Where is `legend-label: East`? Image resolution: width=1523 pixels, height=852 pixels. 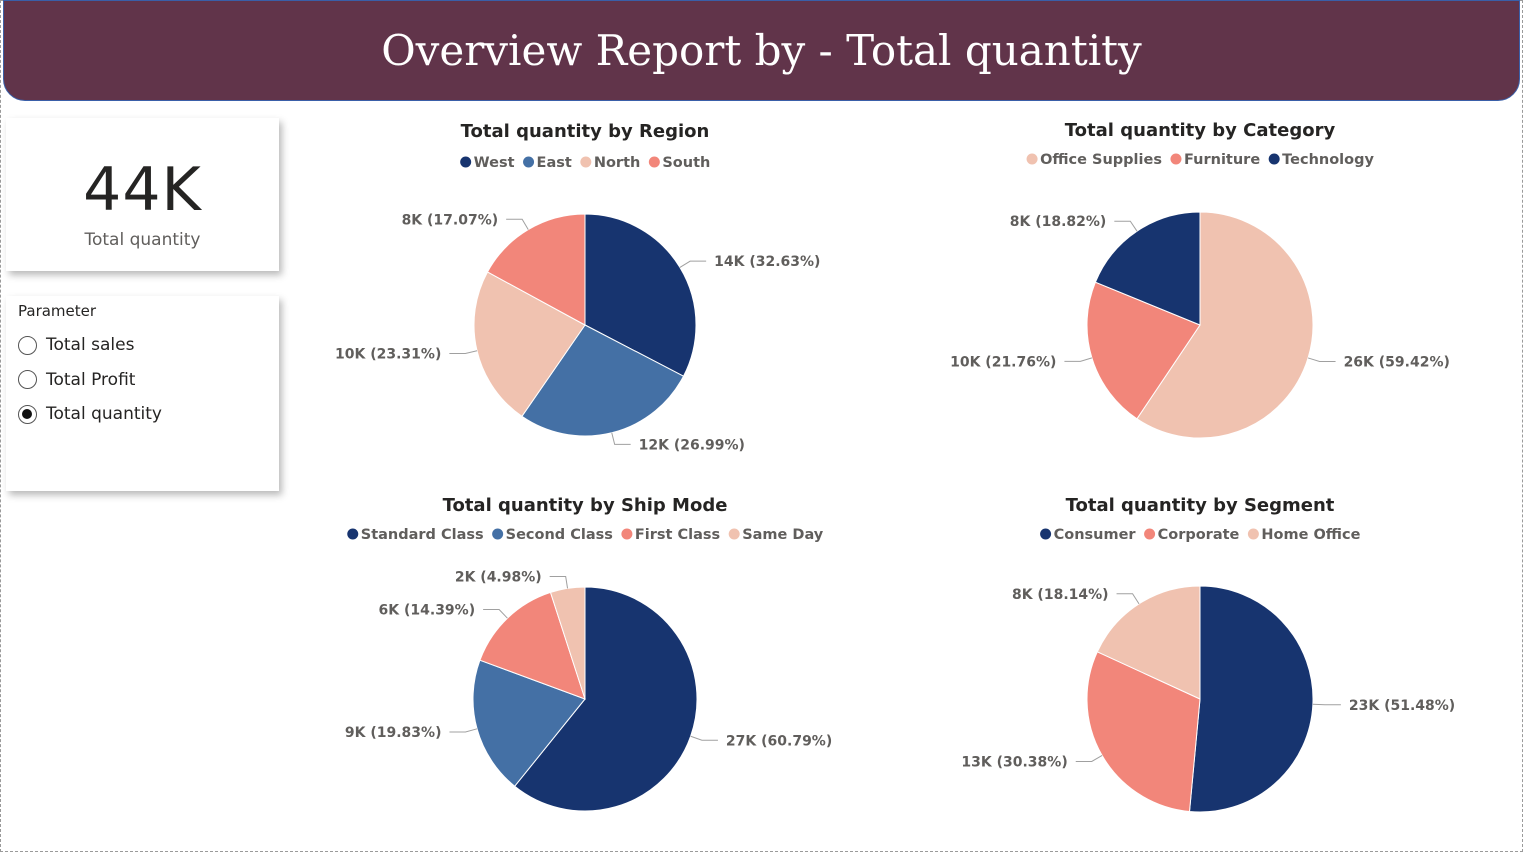
legend-label: East is located at coordinates (554, 163).